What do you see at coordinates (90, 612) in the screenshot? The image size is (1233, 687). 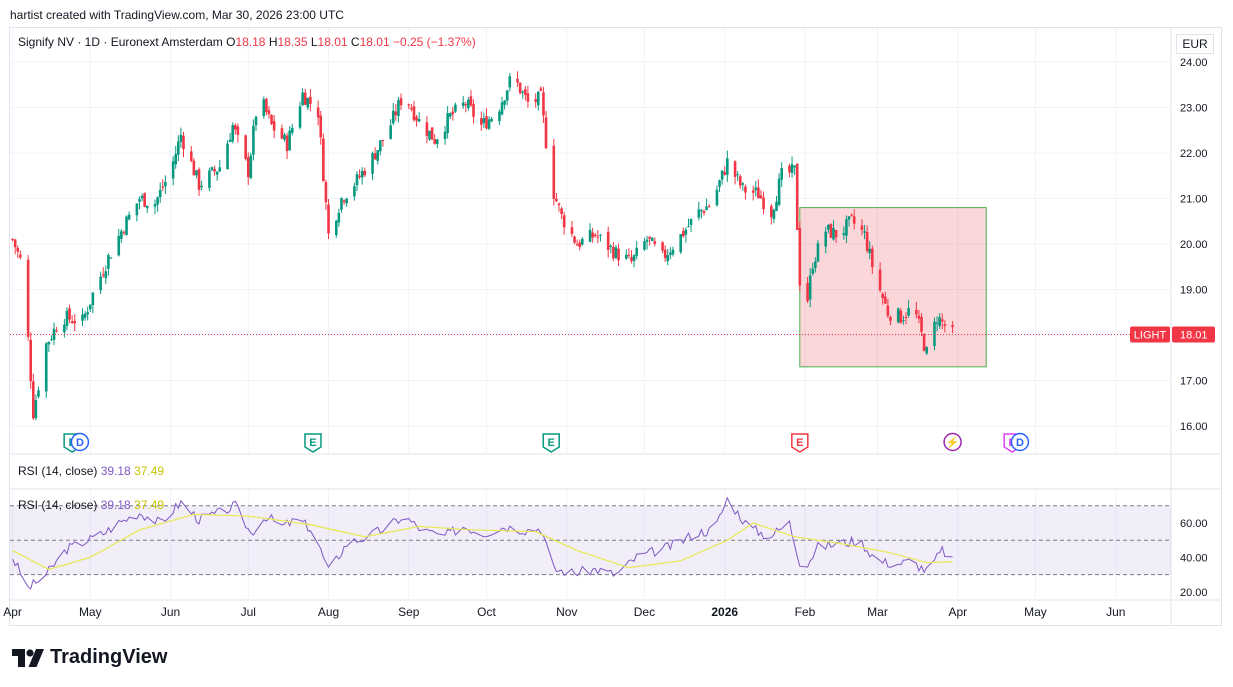 I see `time-tick-label: May` at bounding box center [90, 612].